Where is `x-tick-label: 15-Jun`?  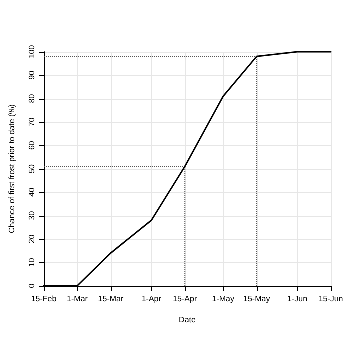 x-tick-label: 15-Jun is located at coordinates (331, 299).